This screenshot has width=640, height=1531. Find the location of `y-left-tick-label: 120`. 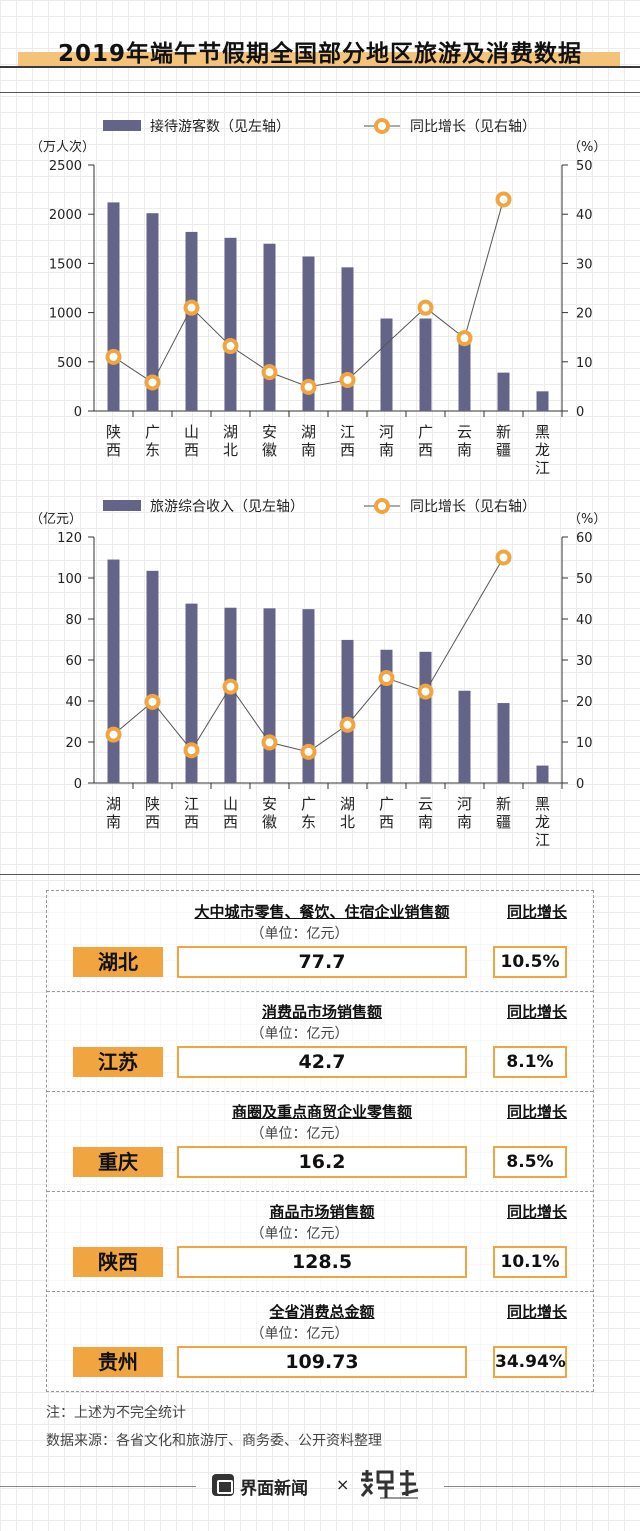

y-left-tick-label: 120 is located at coordinates (69, 538).